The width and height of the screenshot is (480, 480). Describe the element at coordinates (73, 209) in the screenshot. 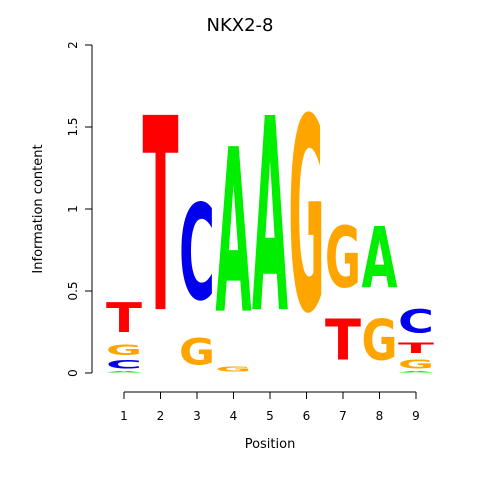

I see `y-tick-label: 1` at that location.